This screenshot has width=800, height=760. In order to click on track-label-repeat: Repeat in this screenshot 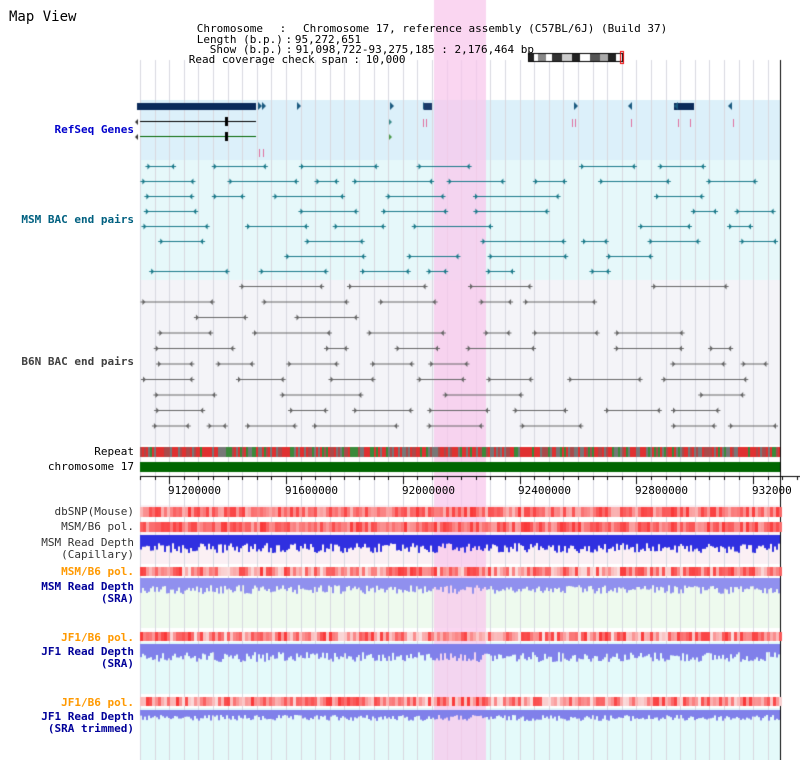, I will do `click(114, 451)`.